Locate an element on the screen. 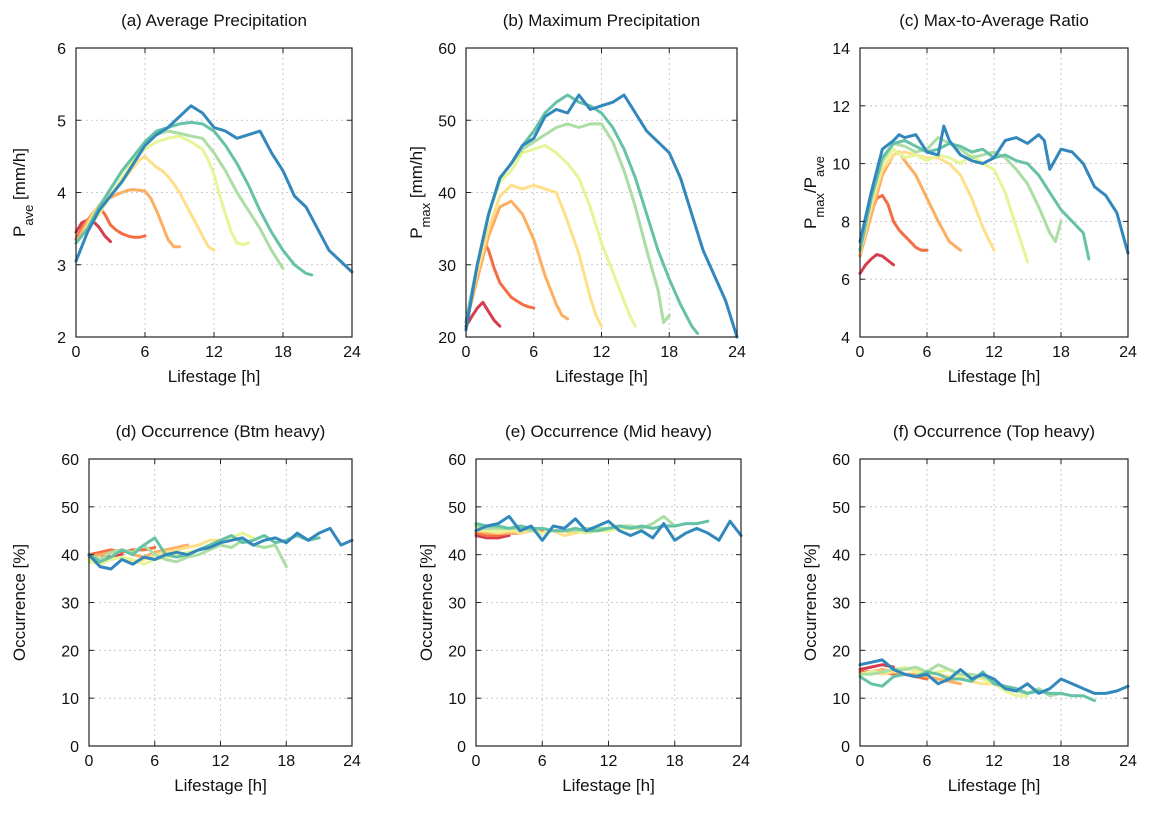  y-tick-label: 6 is located at coordinates (61, 49).